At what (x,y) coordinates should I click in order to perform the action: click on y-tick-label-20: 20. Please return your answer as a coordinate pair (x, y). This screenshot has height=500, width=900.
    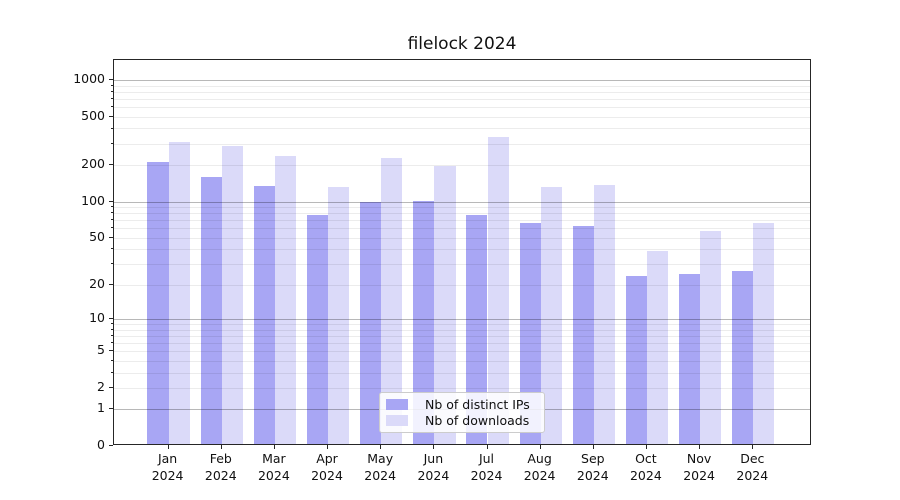
    Looking at the image, I should click on (97, 283).